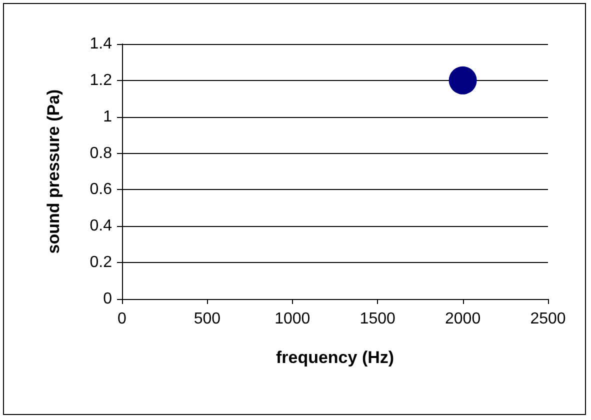 The image size is (591, 420). What do you see at coordinates (335, 357) in the screenshot?
I see `x-axis-title: frequency (Hz)` at bounding box center [335, 357].